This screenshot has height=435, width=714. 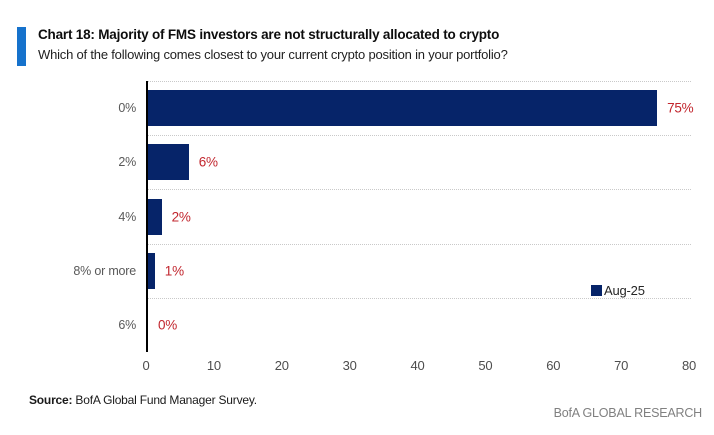 I want to click on data-label: 0%, so click(x=168, y=325).